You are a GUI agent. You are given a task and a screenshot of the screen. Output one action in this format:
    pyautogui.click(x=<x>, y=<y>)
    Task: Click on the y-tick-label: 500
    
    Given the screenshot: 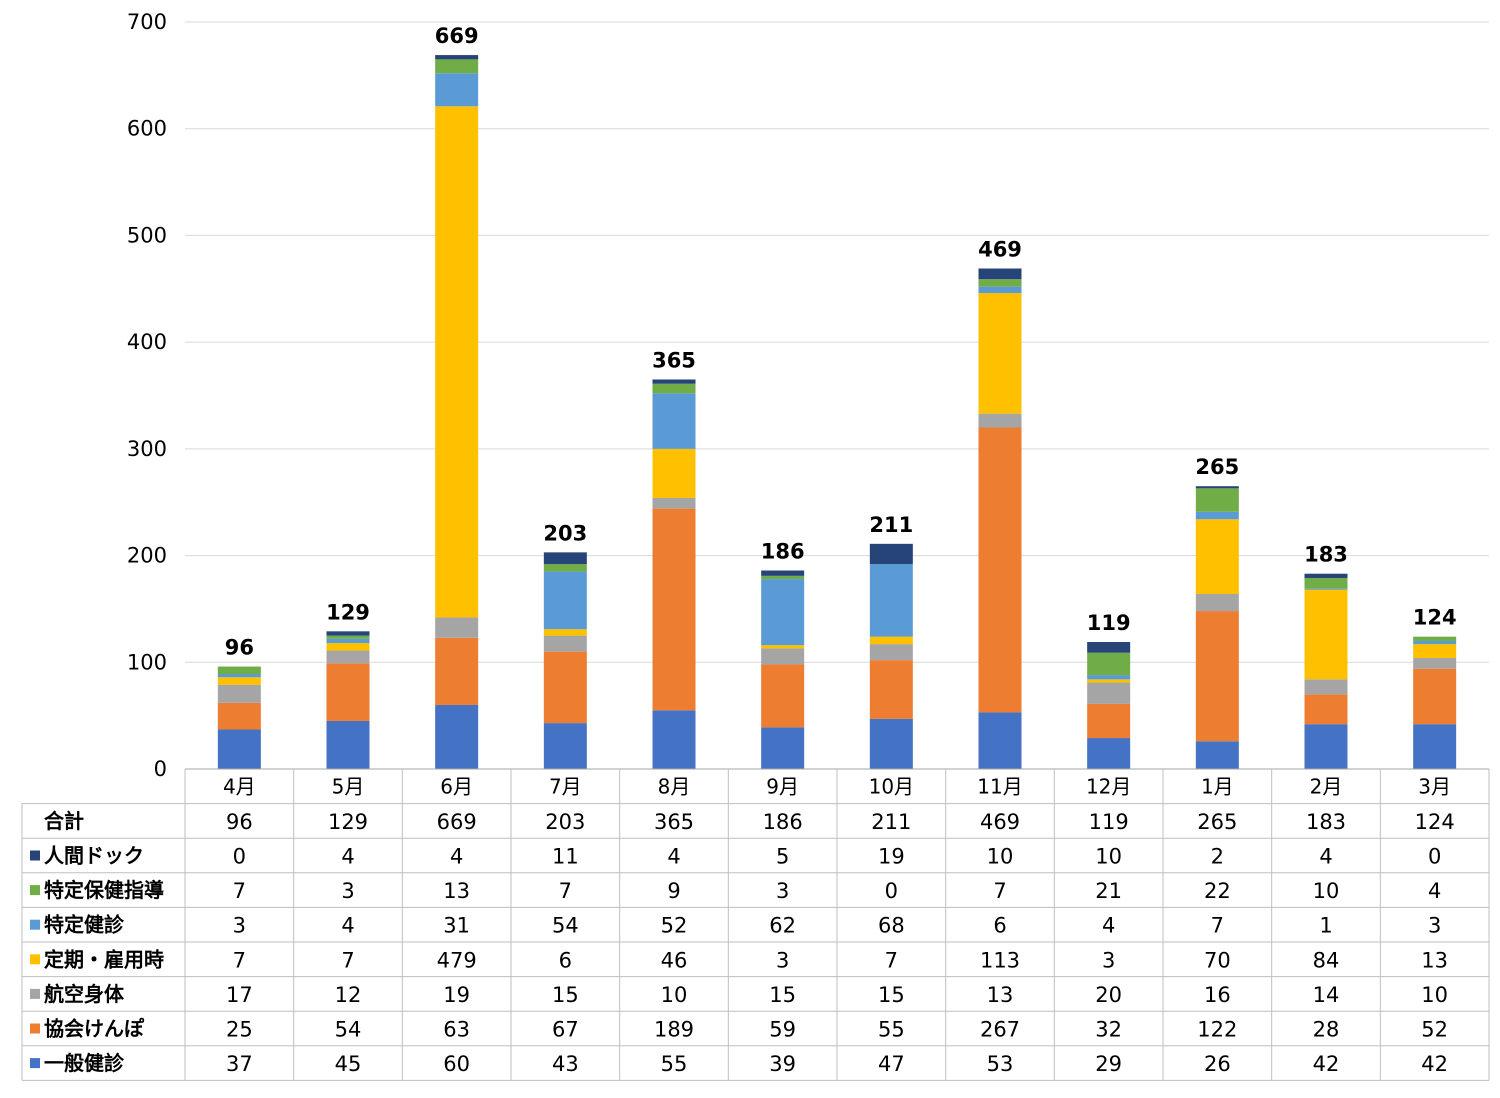 What is the action you would take?
    pyautogui.click(x=147, y=235)
    